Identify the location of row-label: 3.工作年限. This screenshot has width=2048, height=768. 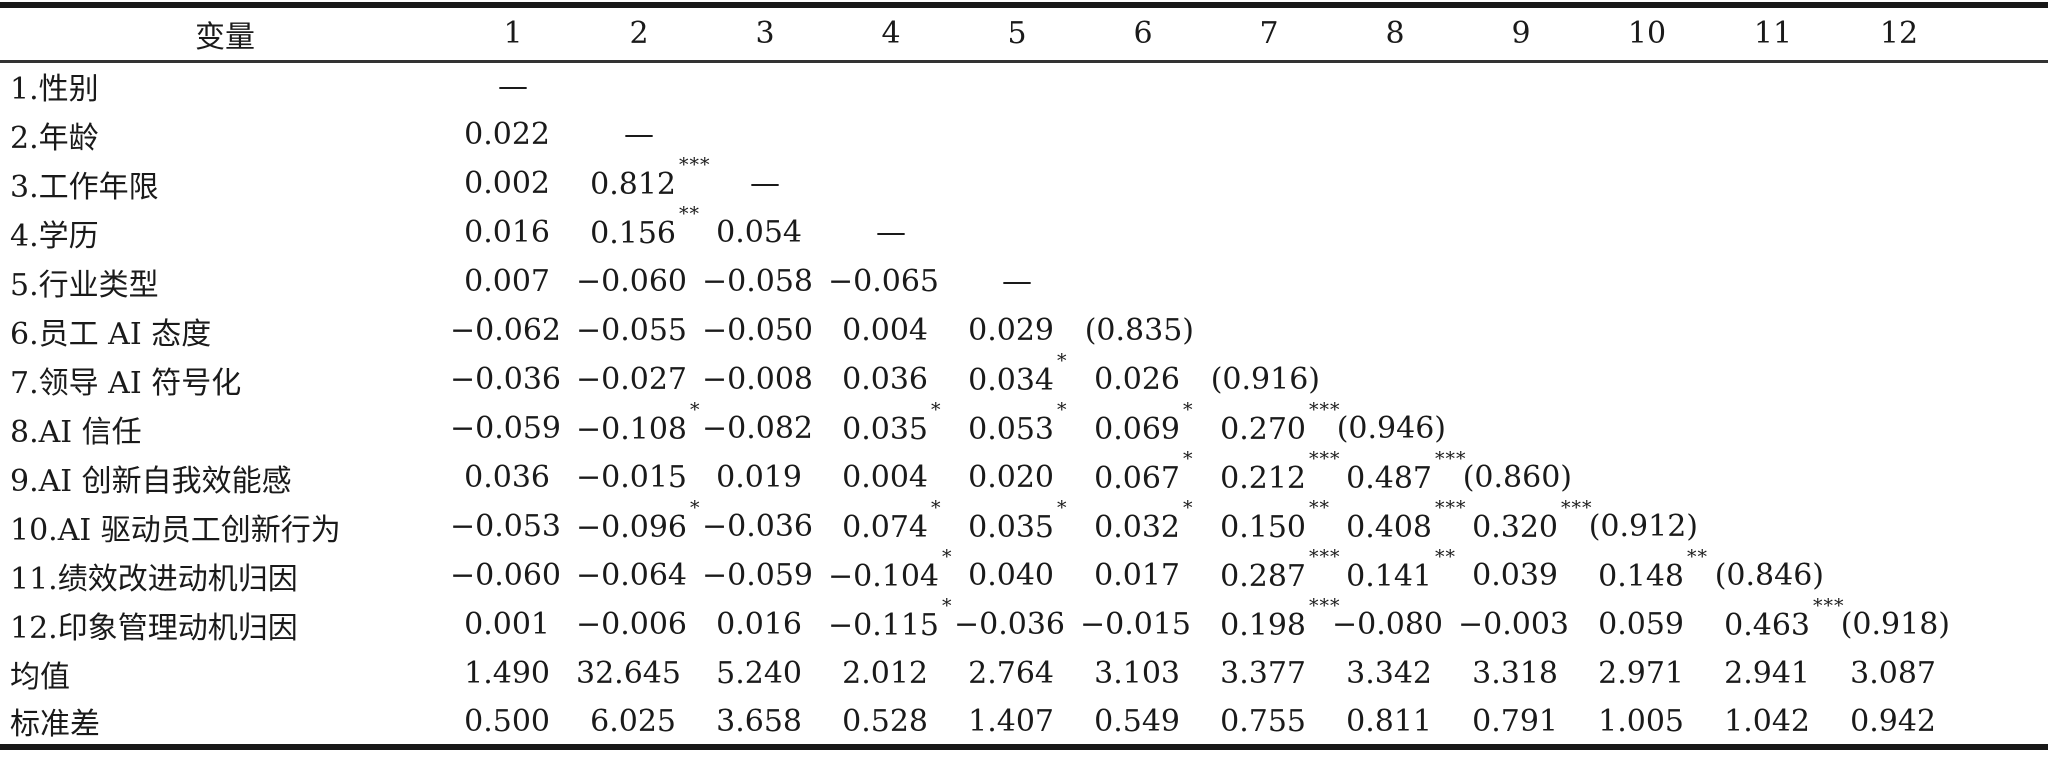
(84, 187).